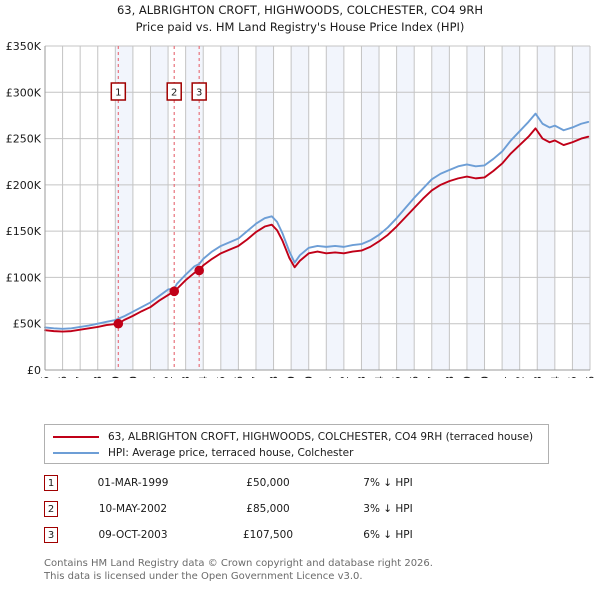  I want to click on svg-text: 2003, so click(186, 377).